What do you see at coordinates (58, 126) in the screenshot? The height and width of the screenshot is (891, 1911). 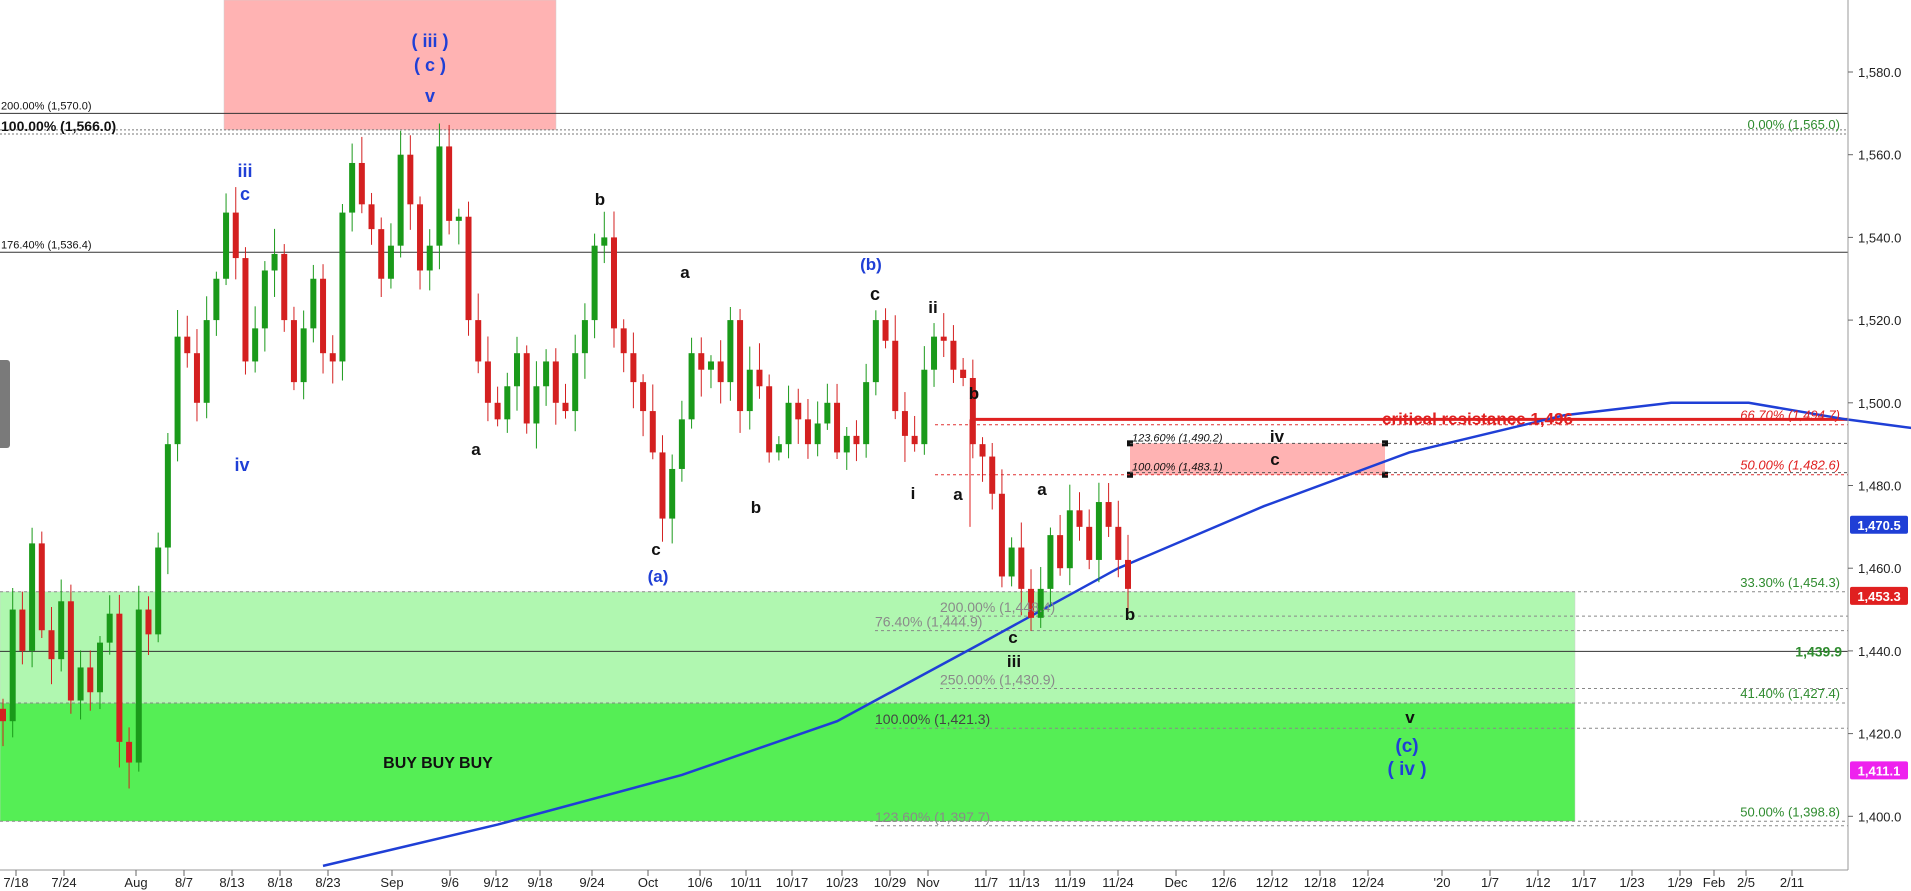 I see `left-level-label: 100.00% (1,566.0)` at bounding box center [58, 126].